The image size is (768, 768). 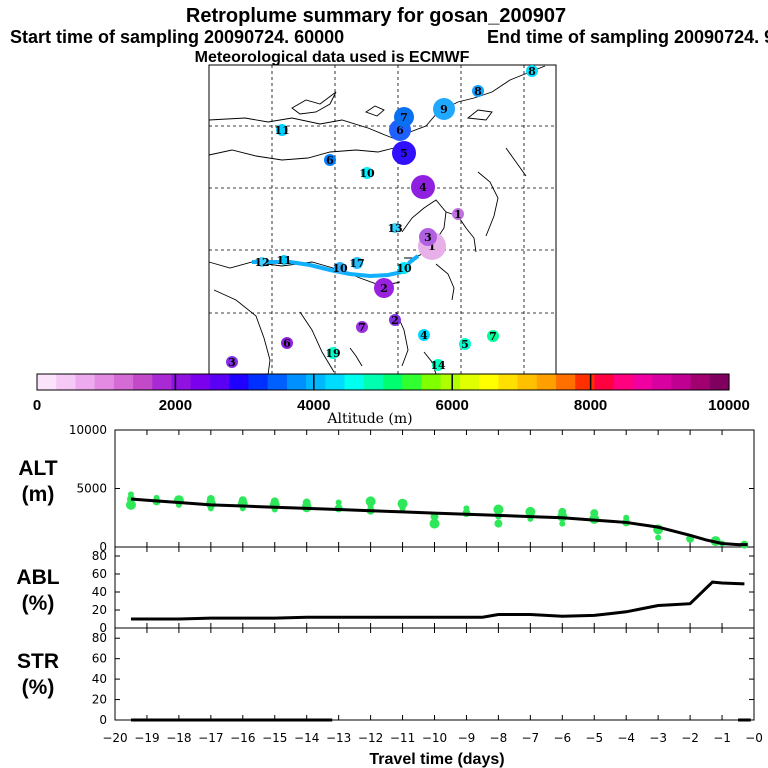 What do you see at coordinates (467, 738) in the screenshot?
I see `x-tick-label: −9` at bounding box center [467, 738].